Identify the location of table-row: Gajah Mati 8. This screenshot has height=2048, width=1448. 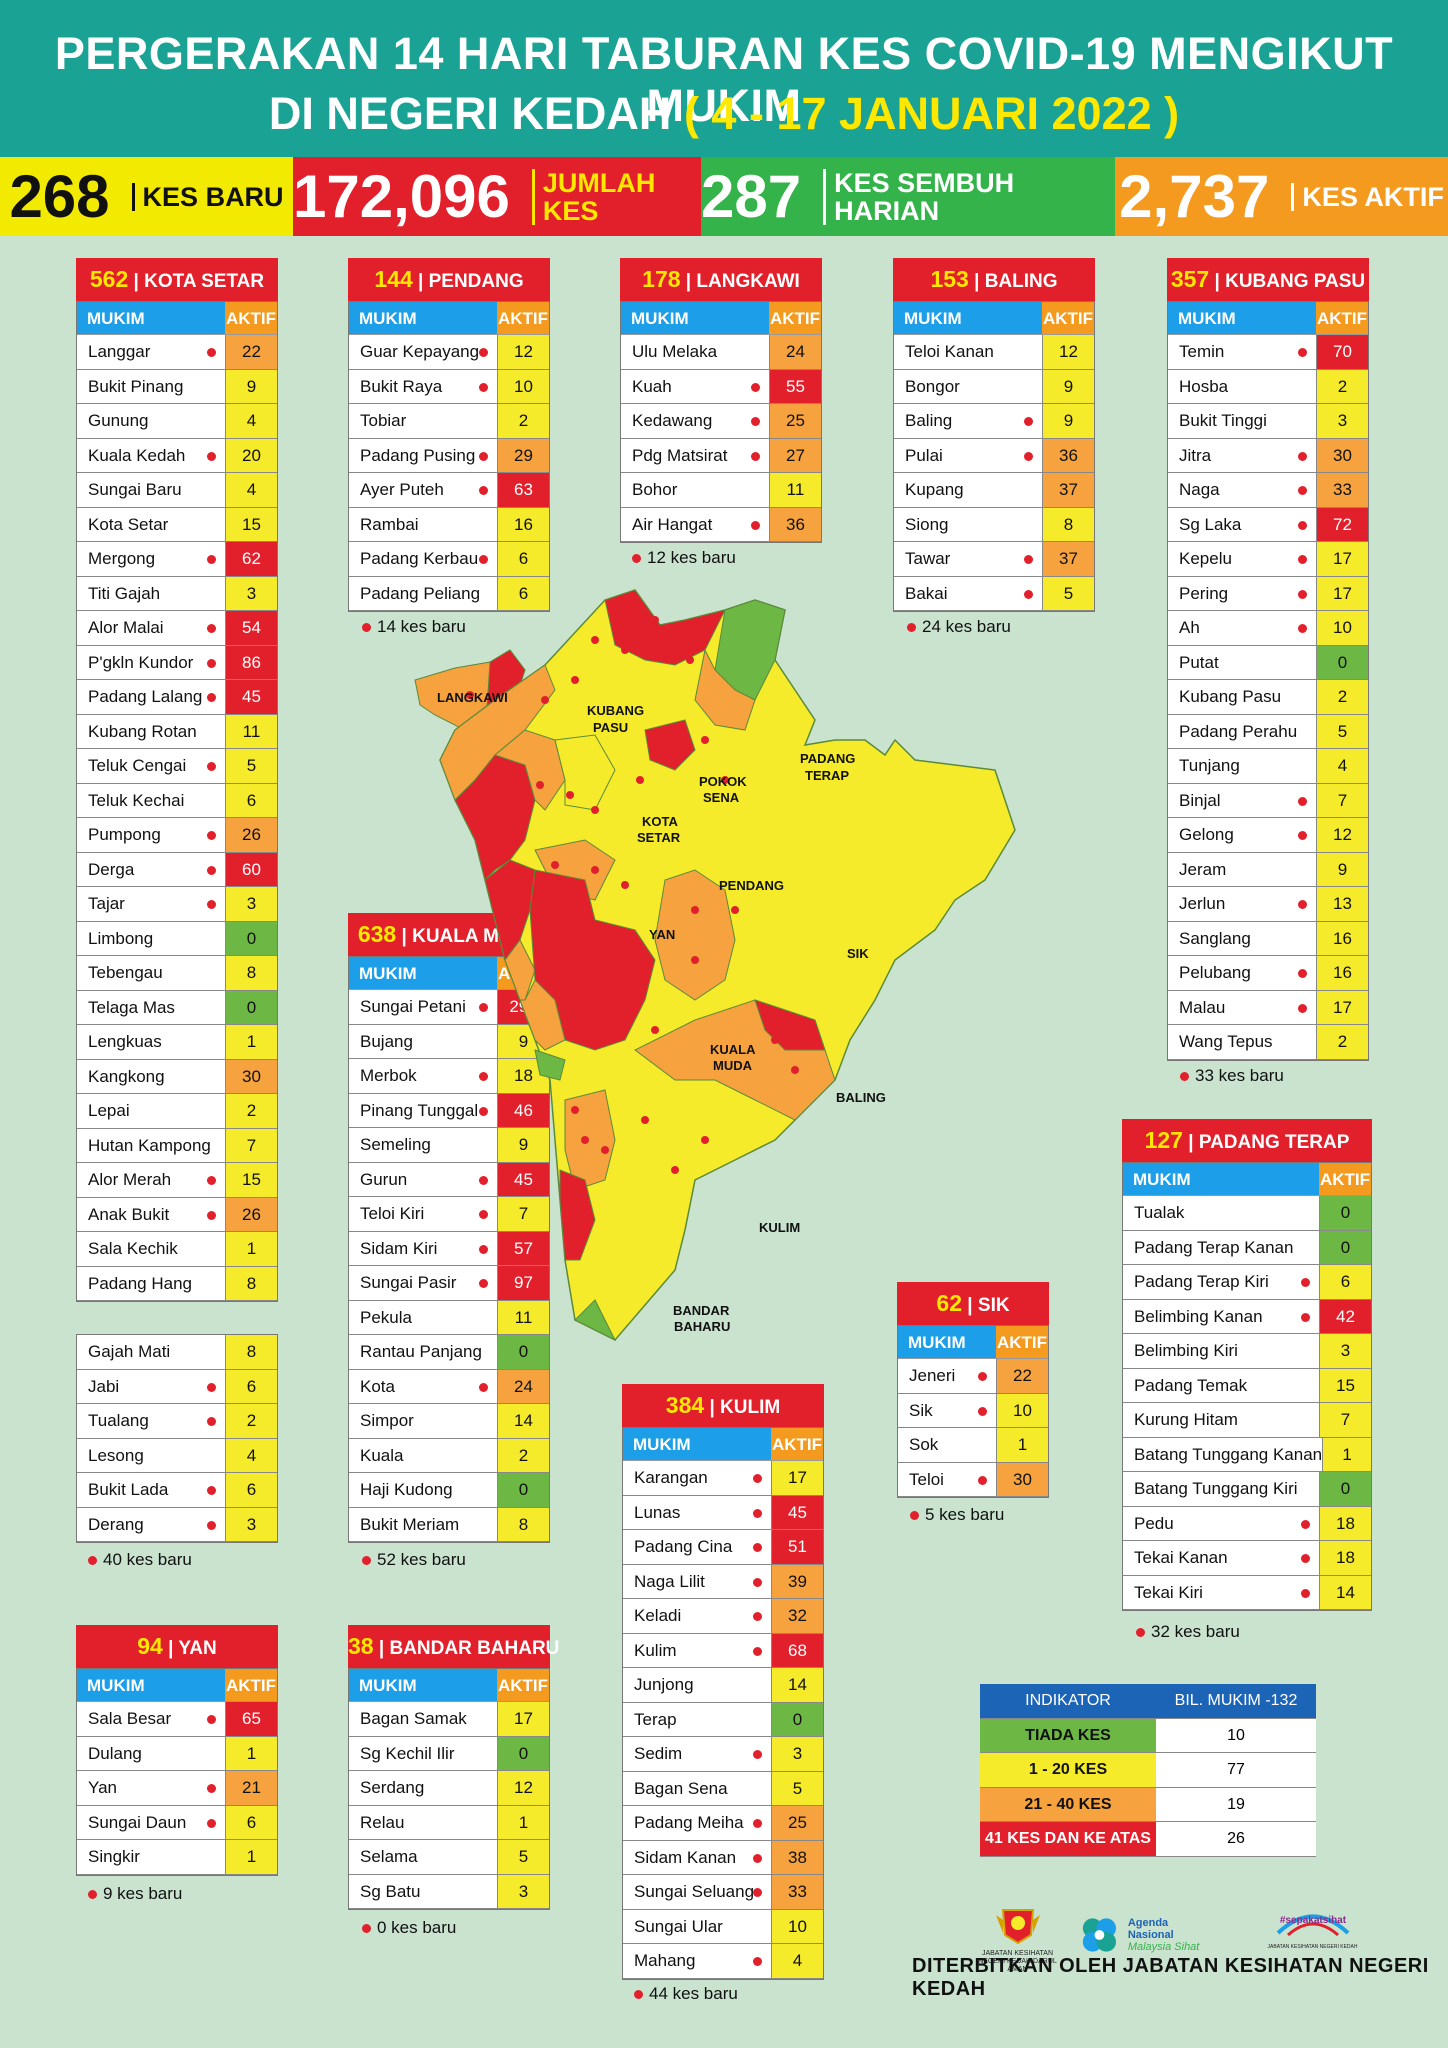
(177, 1352).